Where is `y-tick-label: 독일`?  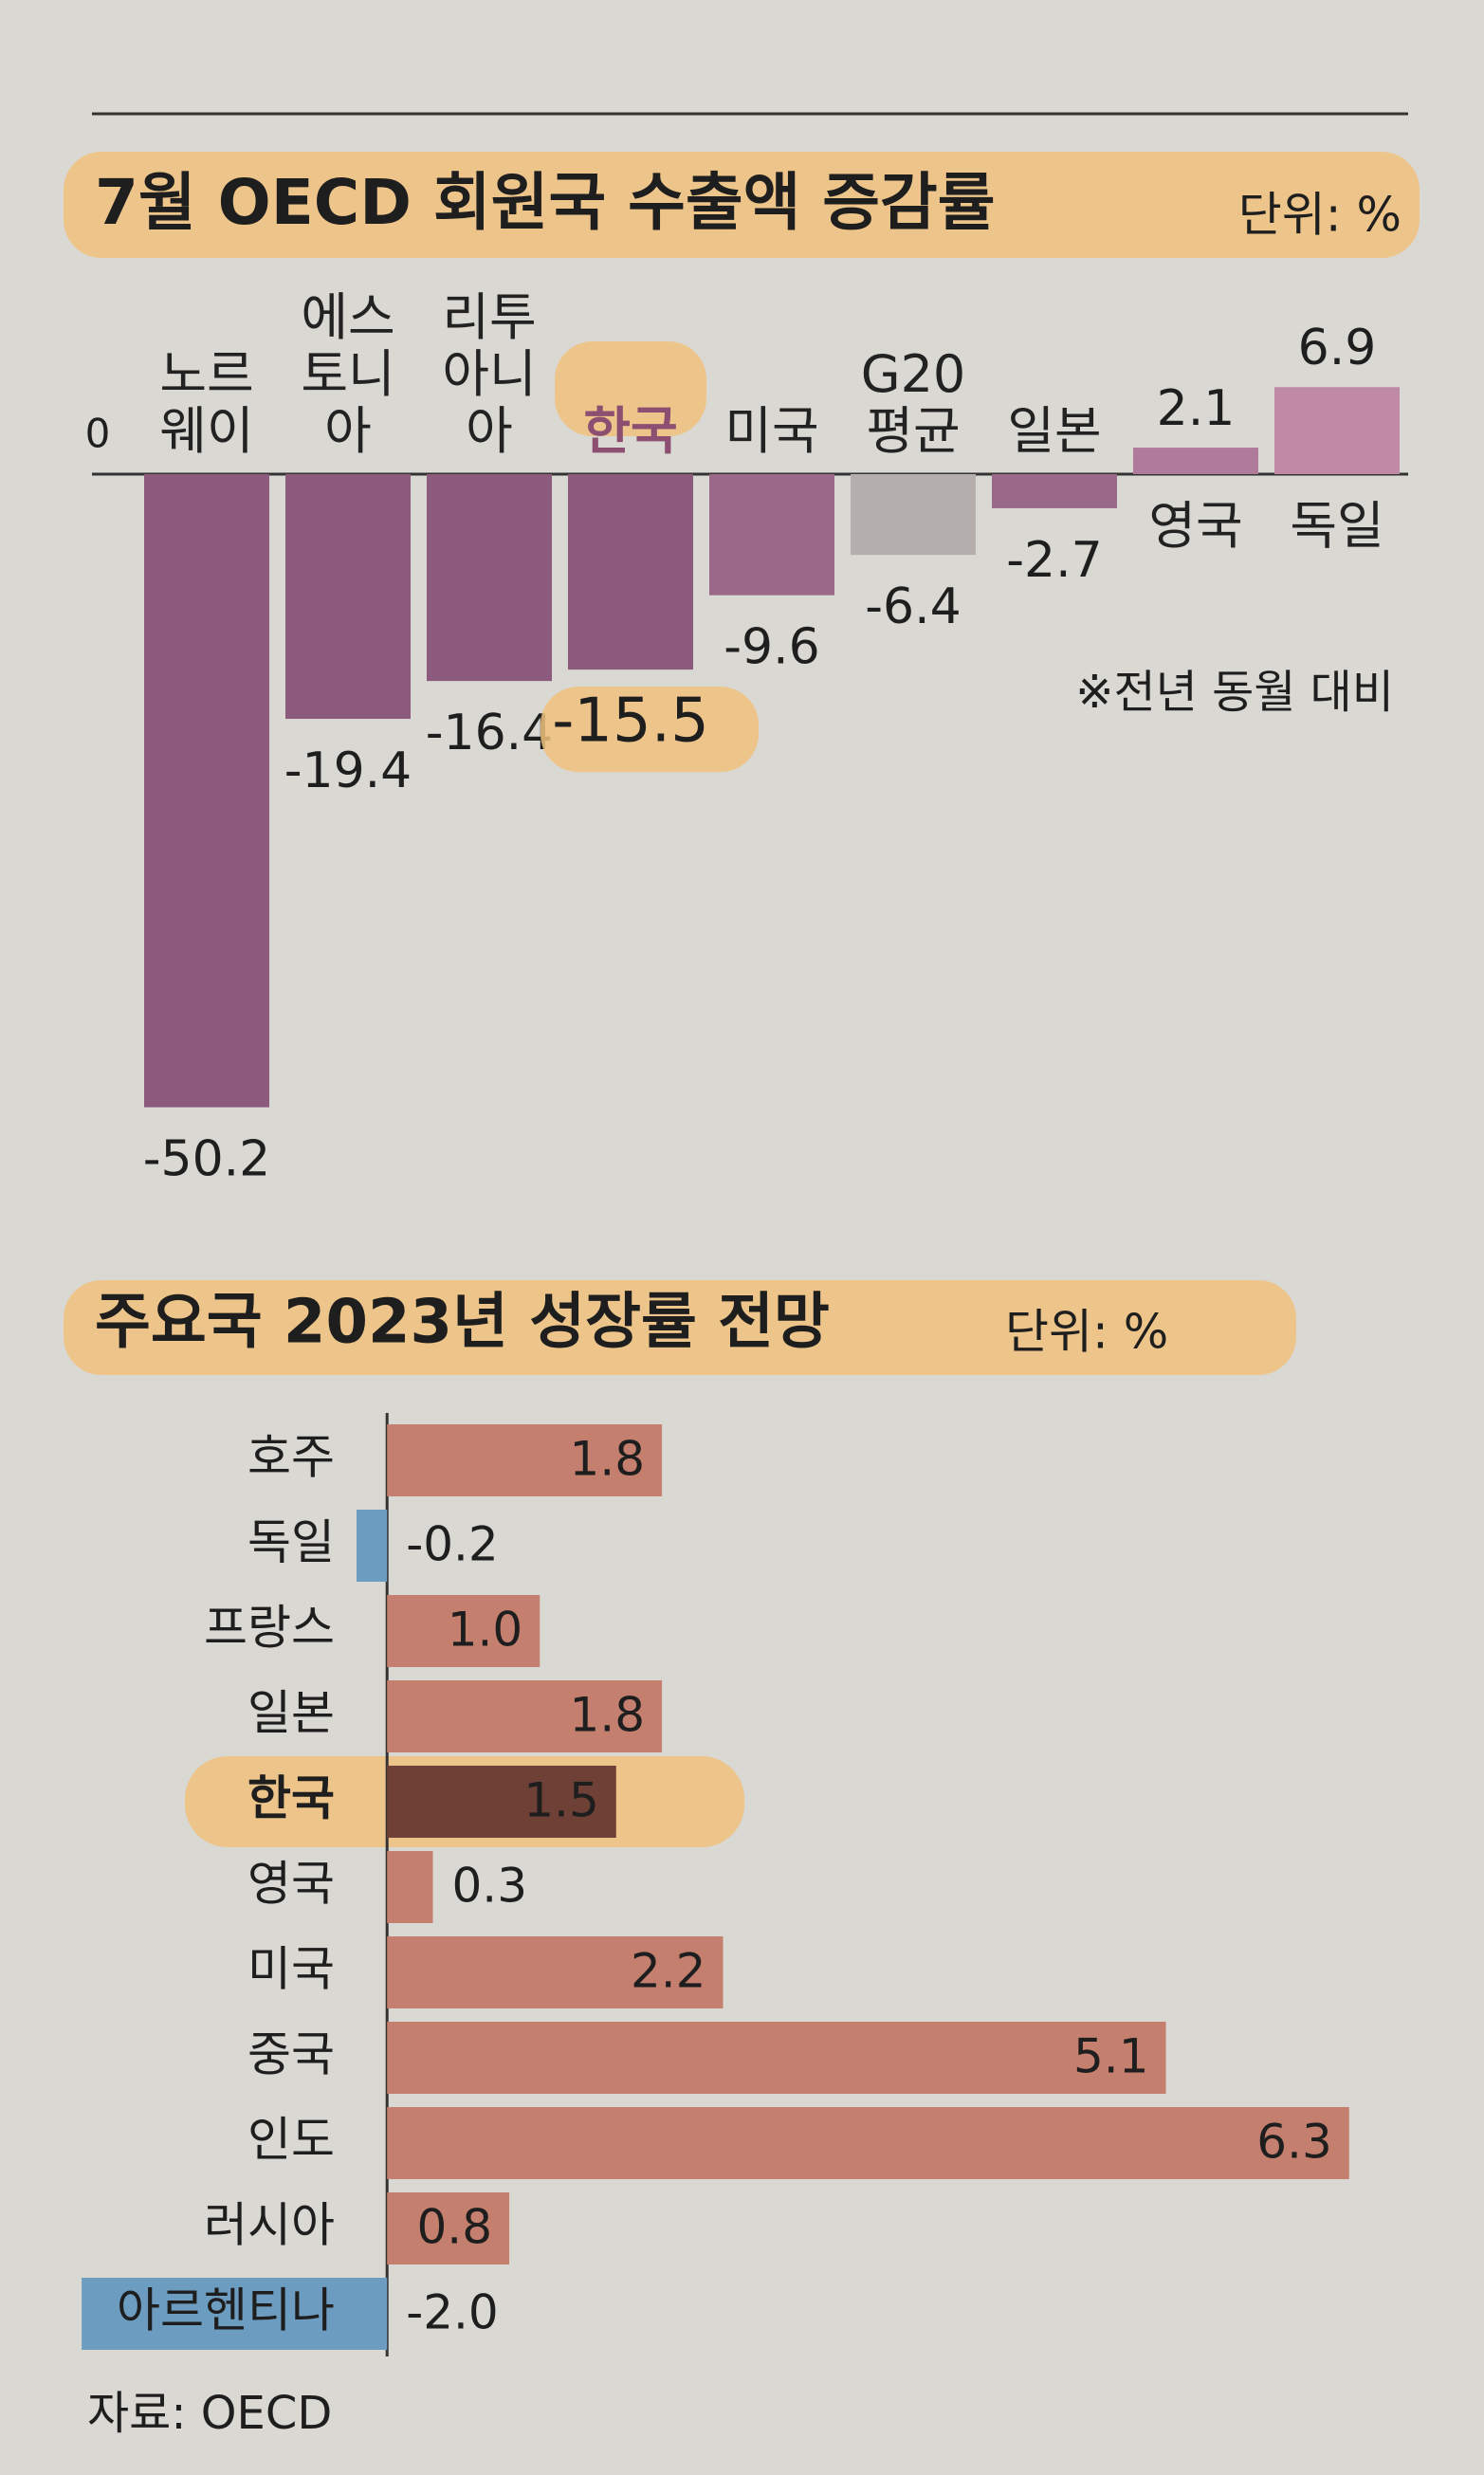
y-tick-label: 독일 is located at coordinates (291, 1542).